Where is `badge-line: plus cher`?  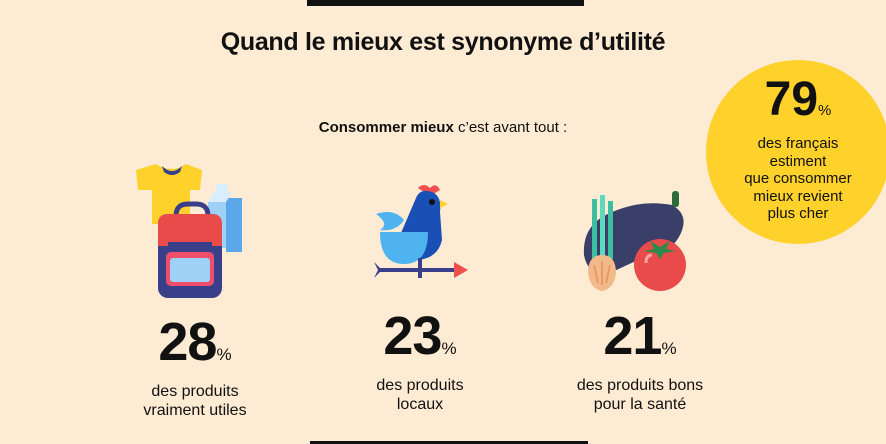
badge-line: plus cher is located at coordinates (798, 213).